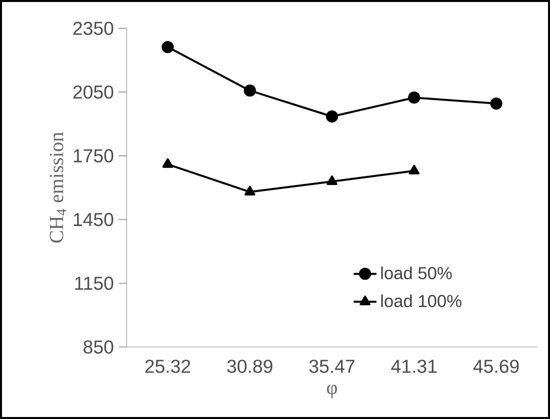  Describe the element at coordinates (249, 366) in the screenshot. I see `x-tick-label: 30.89` at that location.